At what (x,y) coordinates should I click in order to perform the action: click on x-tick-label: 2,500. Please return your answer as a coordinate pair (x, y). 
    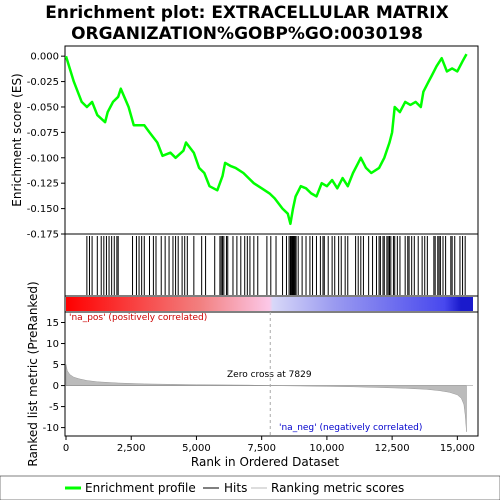
    Looking at the image, I should click on (131, 448).